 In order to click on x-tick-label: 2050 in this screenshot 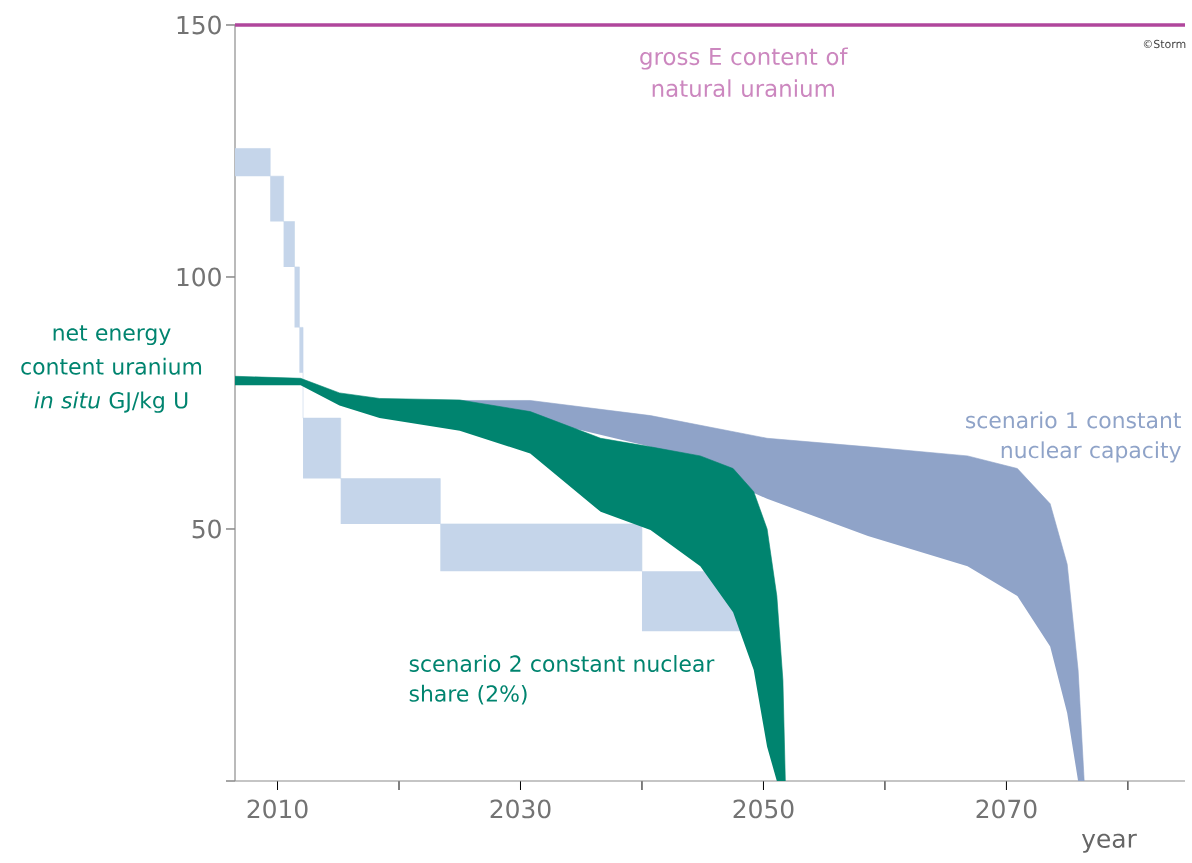, I will do `click(763, 809)`.